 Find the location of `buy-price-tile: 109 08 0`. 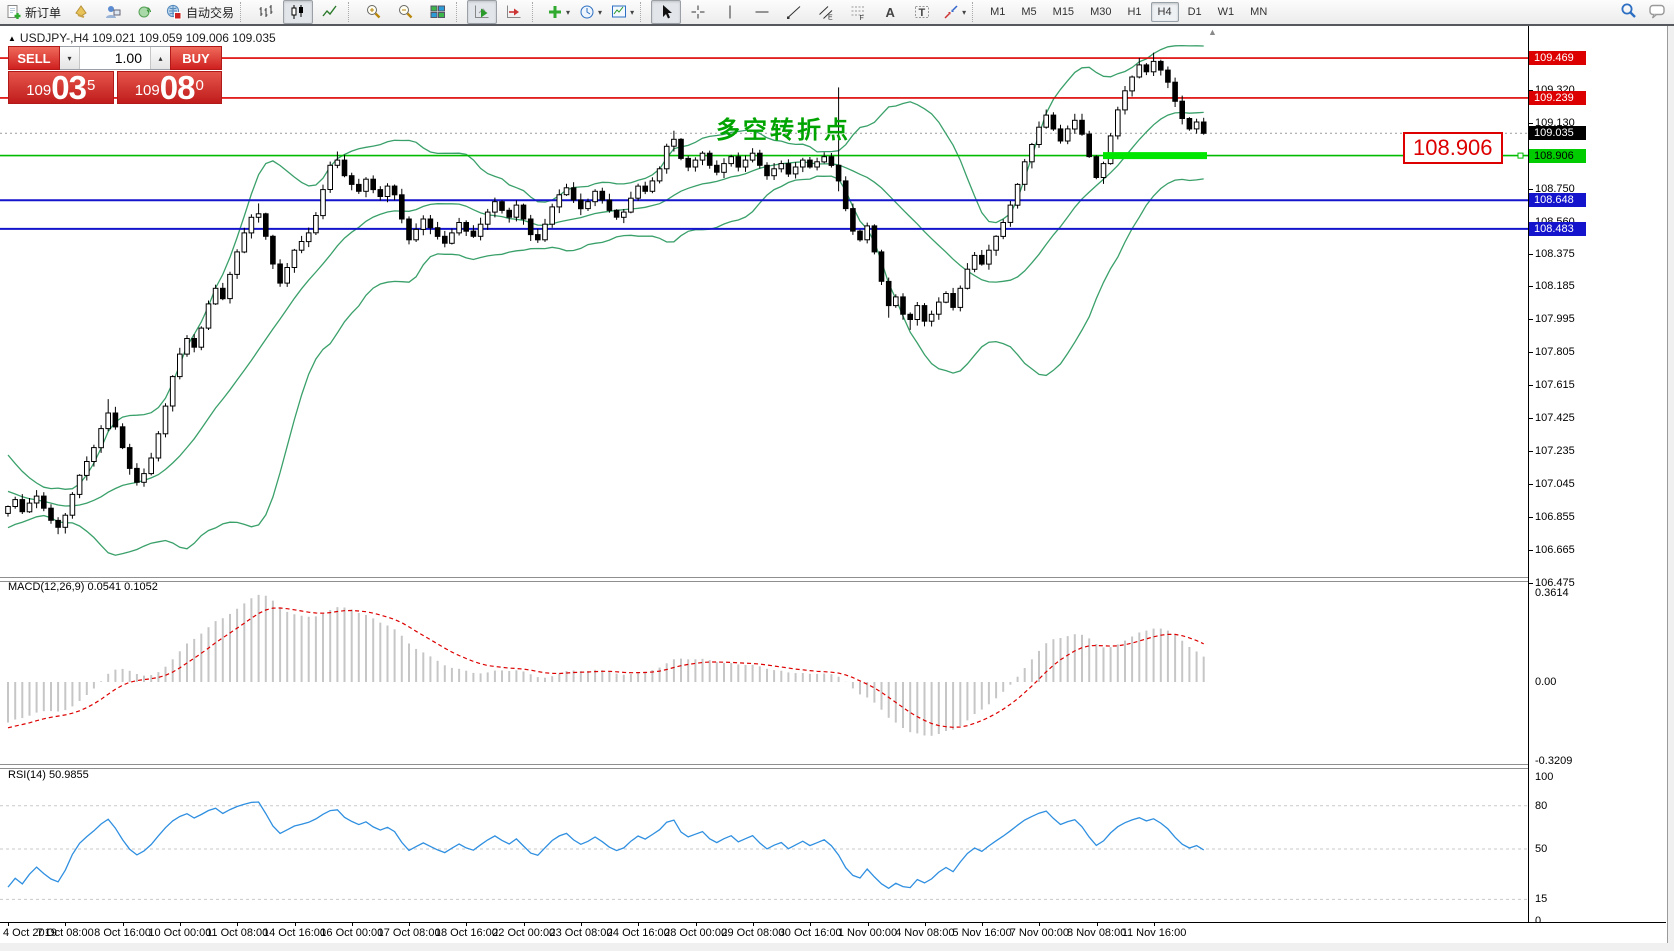

buy-price-tile: 109 08 0 is located at coordinates (169, 87).